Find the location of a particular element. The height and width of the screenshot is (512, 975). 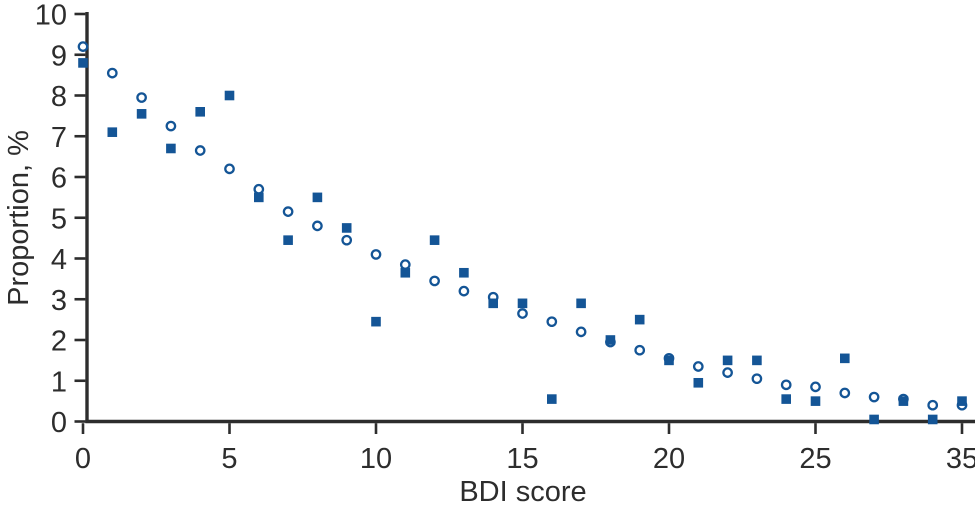

x-tick-label: 0 is located at coordinates (83, 459).